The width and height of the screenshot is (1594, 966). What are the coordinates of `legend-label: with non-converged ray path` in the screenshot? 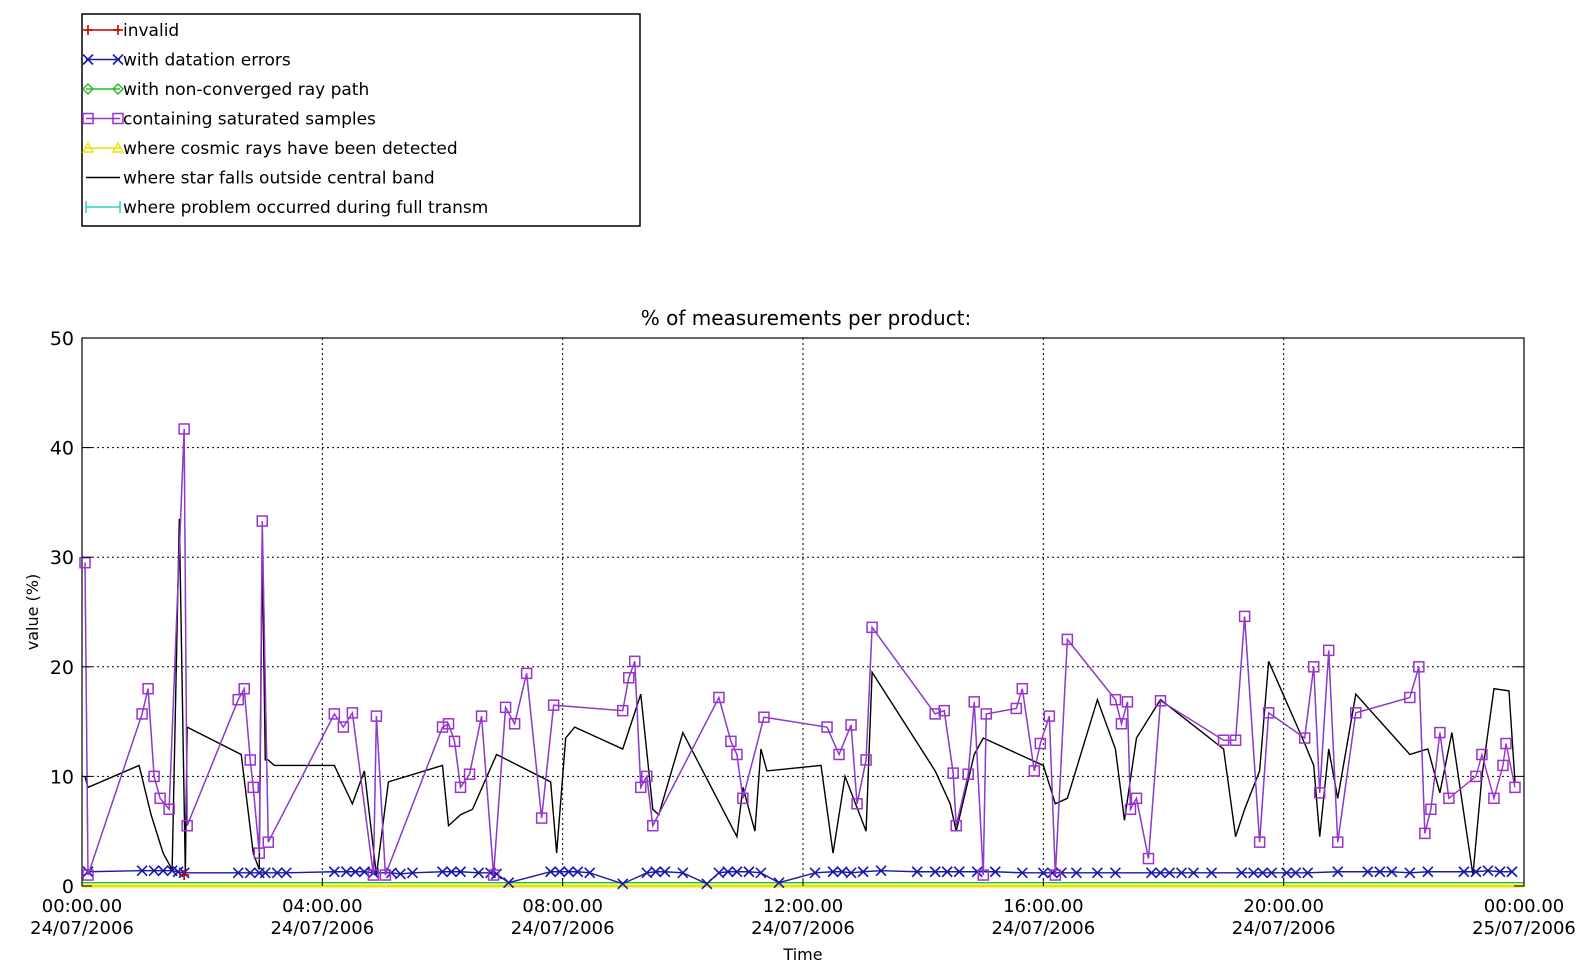 It's located at (246, 90).